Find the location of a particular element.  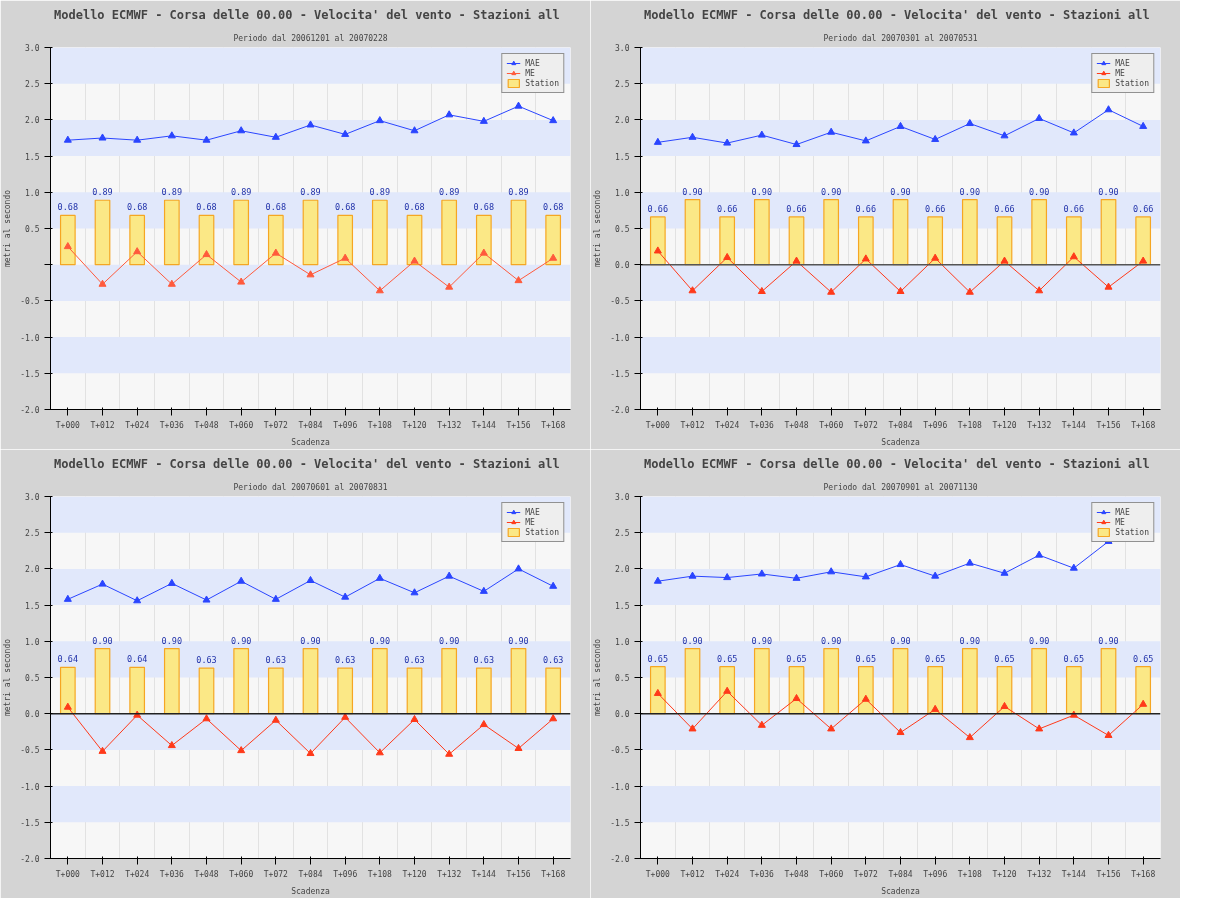

x-tick-label: T+024 is located at coordinates (137, 874).